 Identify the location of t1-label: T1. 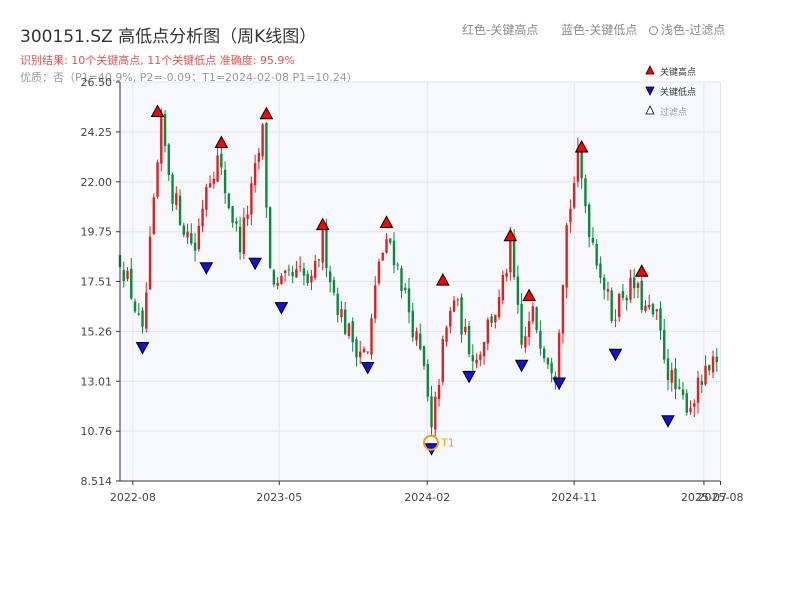
(447, 443).